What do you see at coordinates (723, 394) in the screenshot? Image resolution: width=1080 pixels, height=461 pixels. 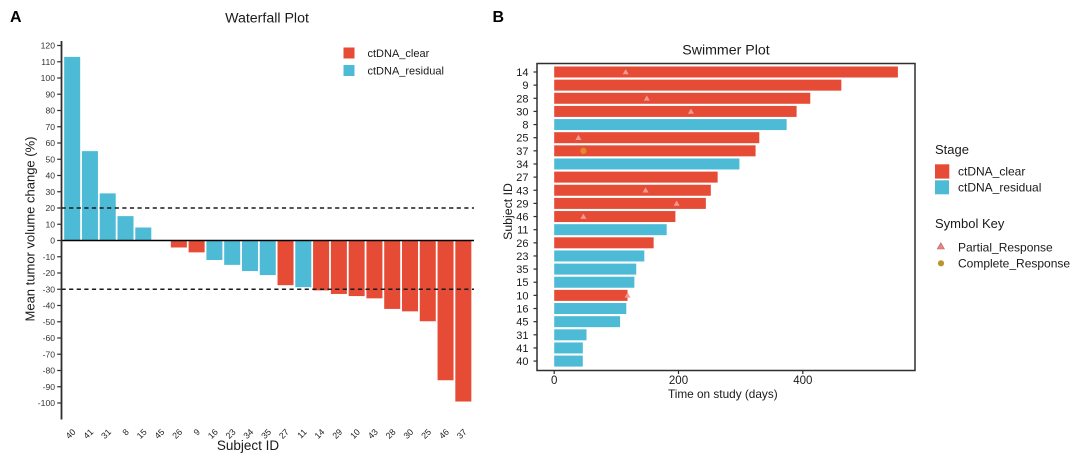 I see `svg-text: Time on study (days)` at bounding box center [723, 394].